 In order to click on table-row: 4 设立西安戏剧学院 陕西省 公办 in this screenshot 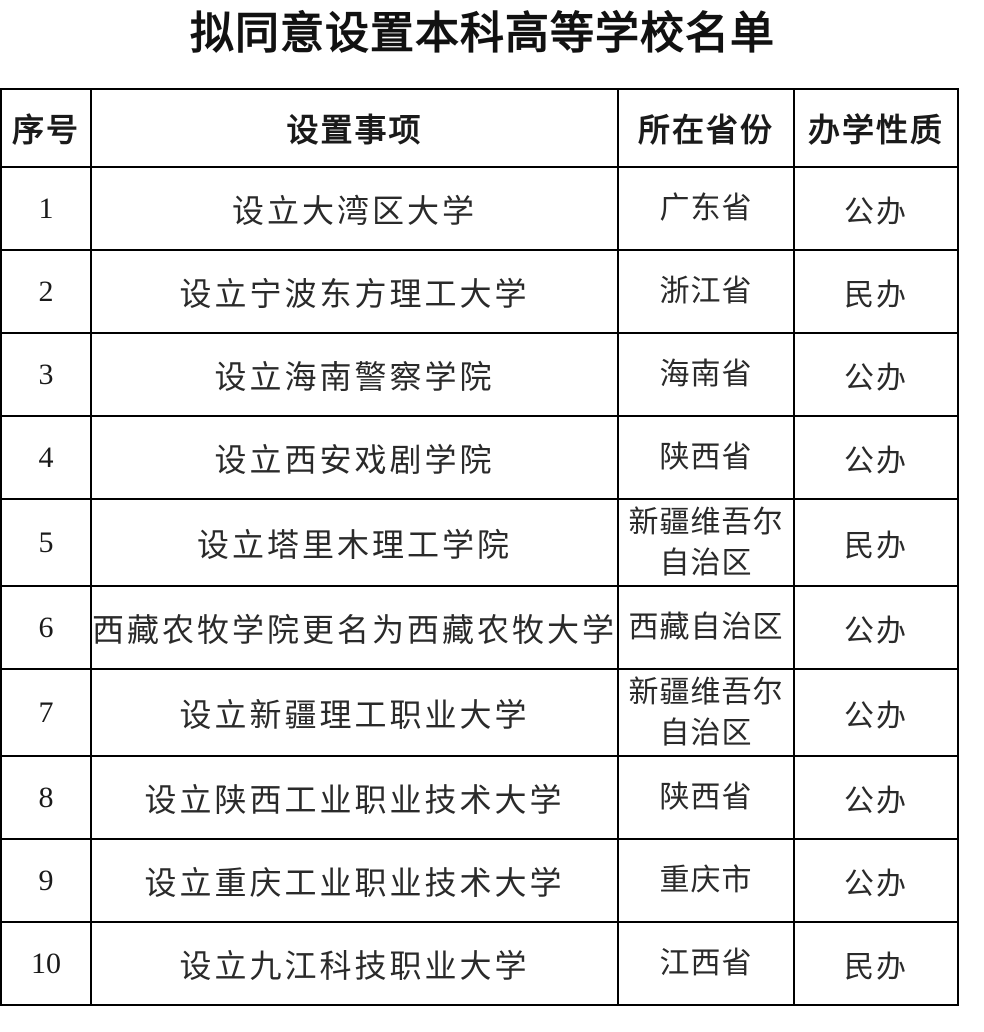, I will do `click(479, 457)`.